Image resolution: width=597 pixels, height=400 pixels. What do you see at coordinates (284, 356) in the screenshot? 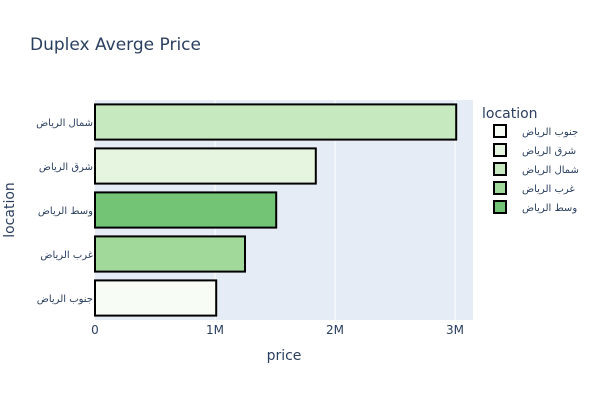
I see `x-axis-title: price` at bounding box center [284, 356].